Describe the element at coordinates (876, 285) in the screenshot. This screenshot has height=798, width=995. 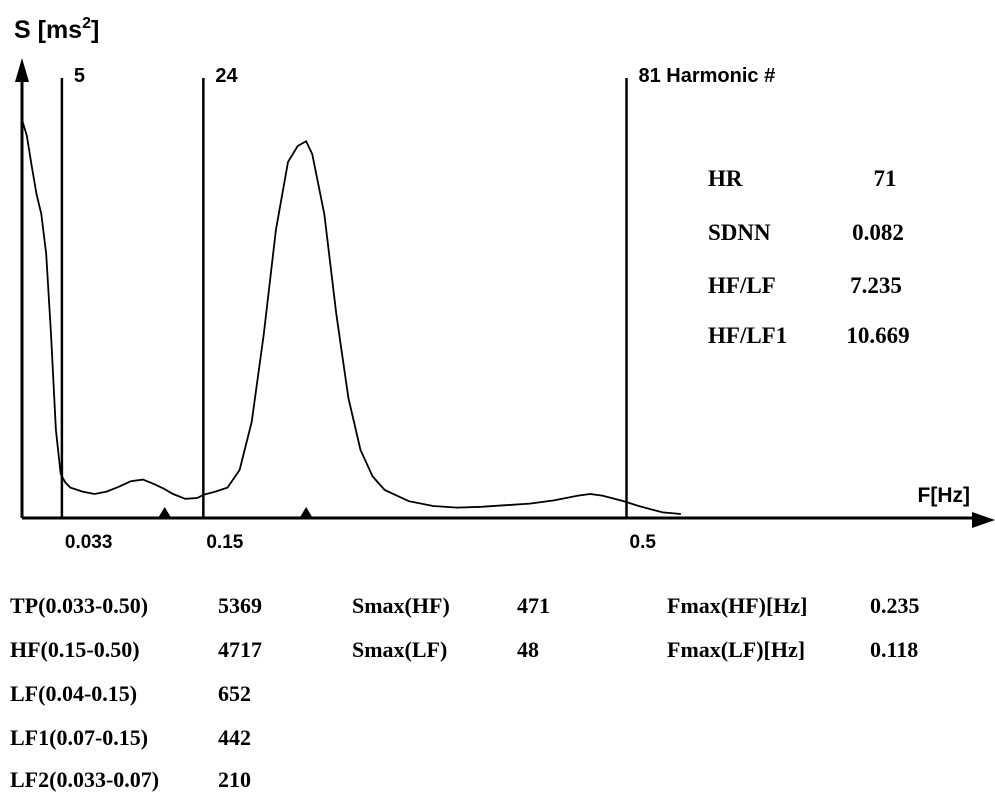
I see `hf-lf-value: 7.235` at that location.